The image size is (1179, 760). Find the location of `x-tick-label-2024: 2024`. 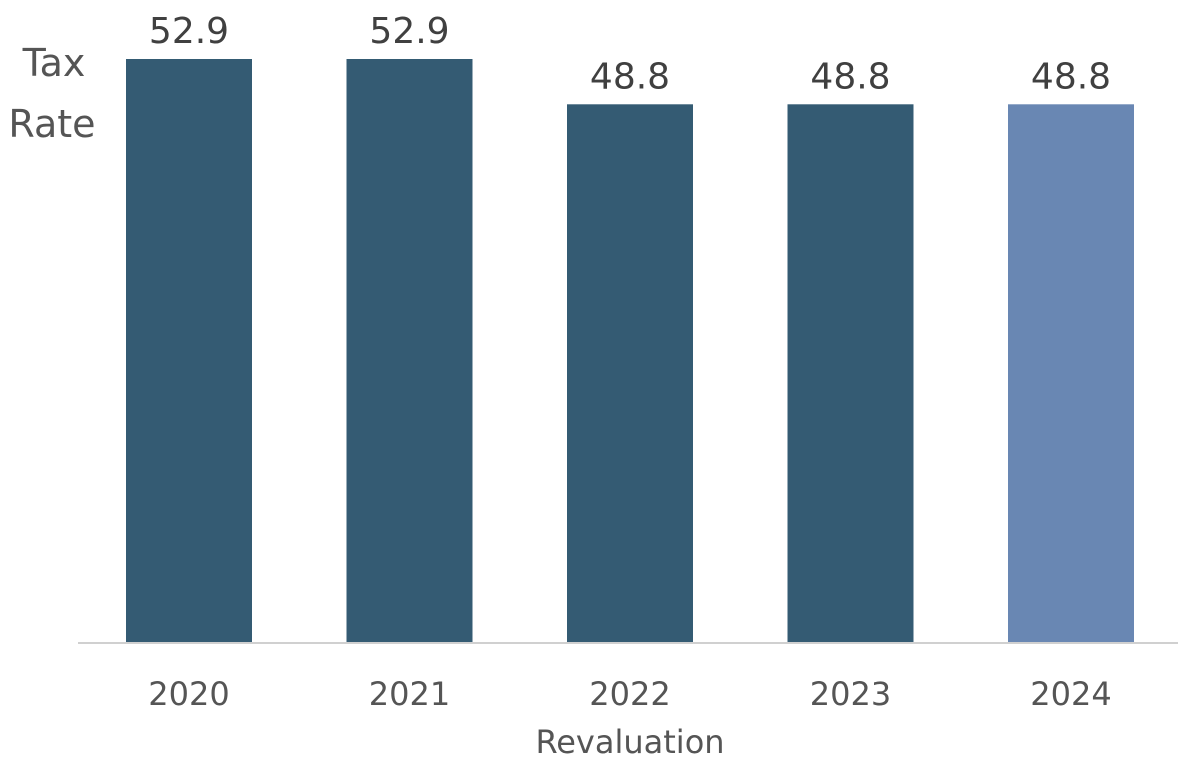

x-tick-label-2024: 2024 is located at coordinates (1070, 694).